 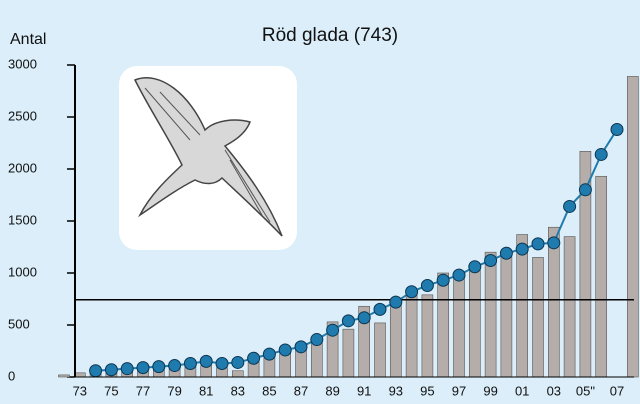 What do you see at coordinates (459, 390) in the screenshot?
I see `x-tick-label: 97` at bounding box center [459, 390].